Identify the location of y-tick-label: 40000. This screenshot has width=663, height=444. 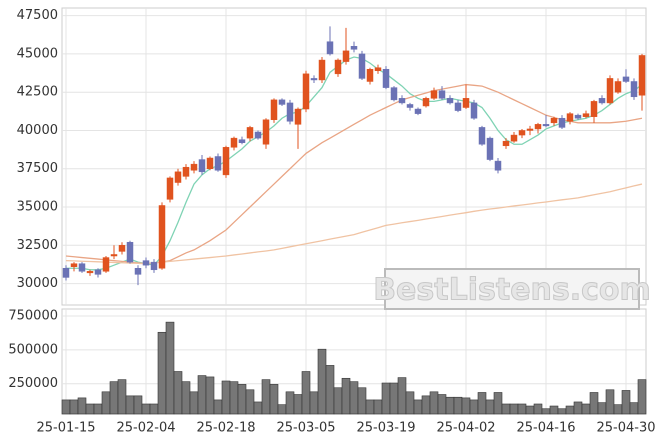
(37, 130).